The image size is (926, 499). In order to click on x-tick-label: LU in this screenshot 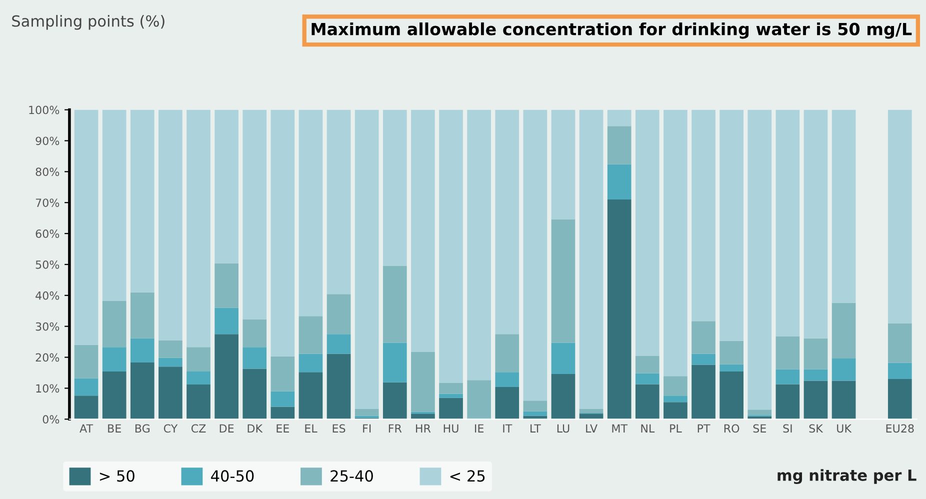, I will do `click(563, 428)`.